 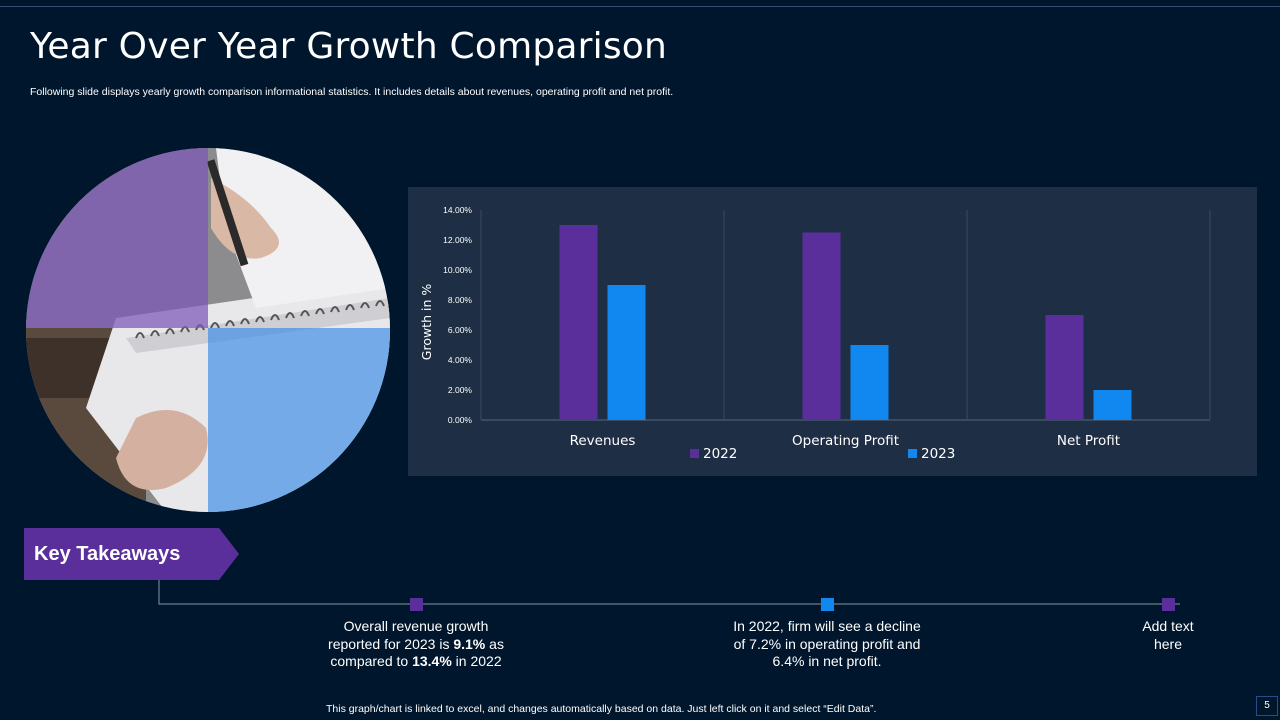 What do you see at coordinates (460, 360) in the screenshot?
I see `y-tick-label: 4.00%` at bounding box center [460, 360].